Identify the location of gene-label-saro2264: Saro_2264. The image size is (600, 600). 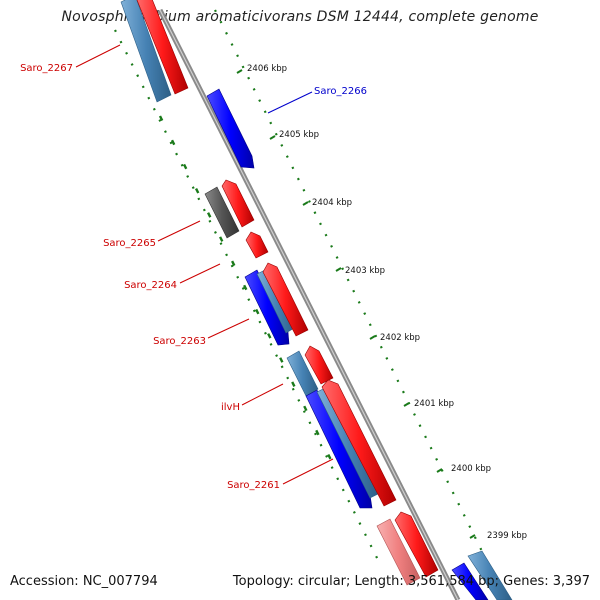
(150, 285).